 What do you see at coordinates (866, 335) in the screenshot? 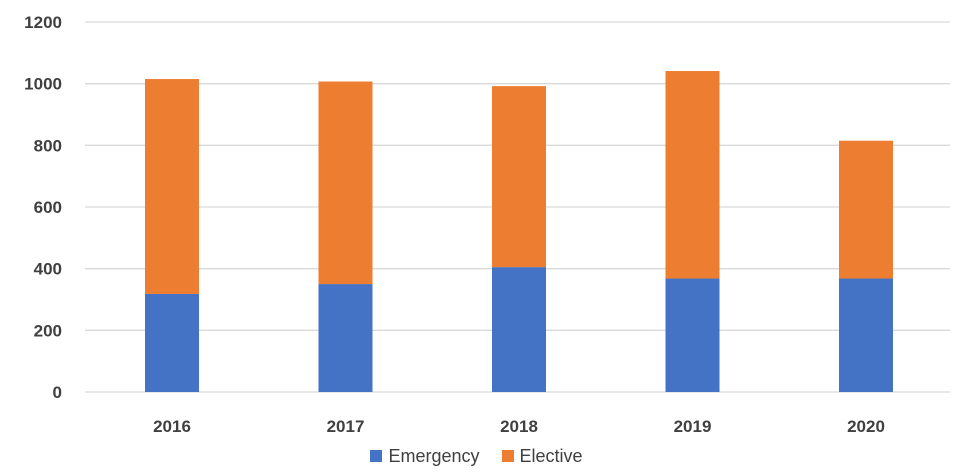
I see `bar-emergency-2020` at bounding box center [866, 335].